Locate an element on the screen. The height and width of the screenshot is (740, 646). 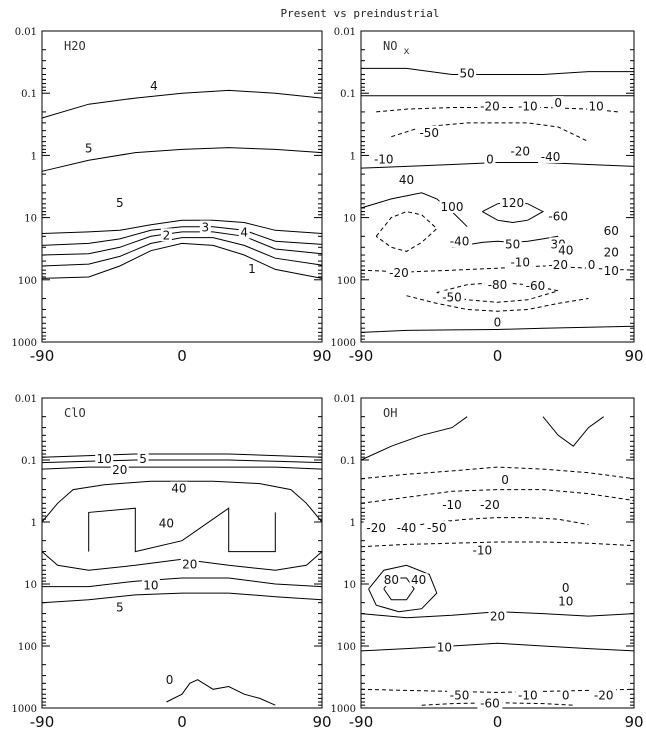
contour-label: 50 is located at coordinates (512, 244).